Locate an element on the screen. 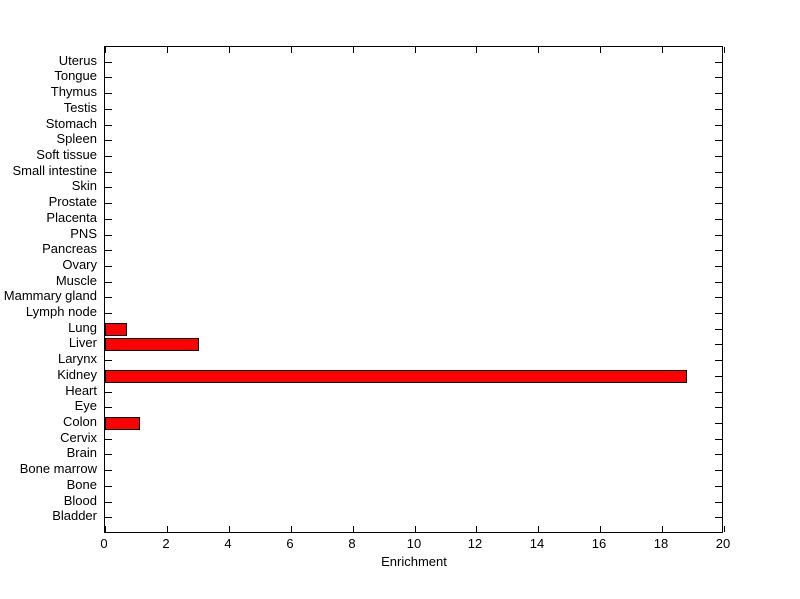 The image size is (800, 599). y-axis-label: Uterus is located at coordinates (77, 60).